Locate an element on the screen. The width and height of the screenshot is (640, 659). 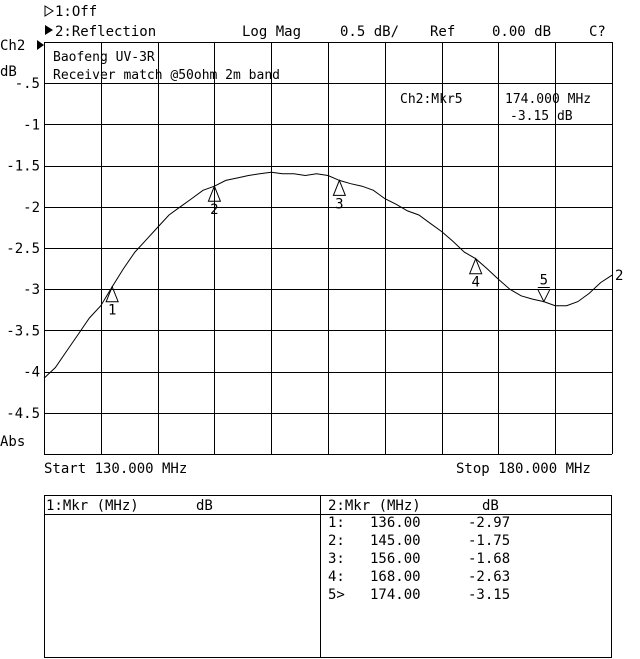
start-frequency: Start 130.000 MHz is located at coordinates (115, 469).